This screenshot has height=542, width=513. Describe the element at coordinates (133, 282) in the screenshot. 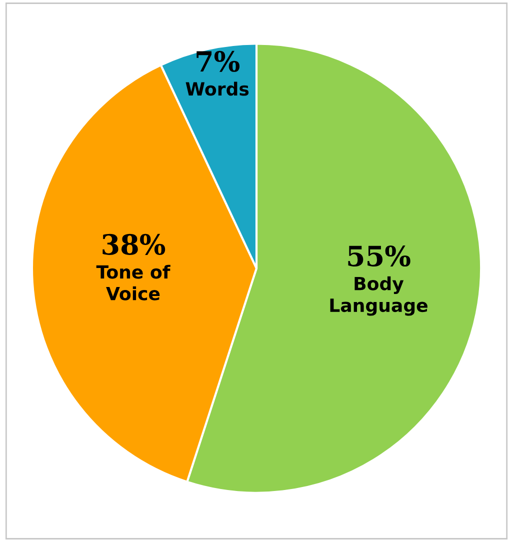

I see `slice-label: Tone of Voice` at that location.